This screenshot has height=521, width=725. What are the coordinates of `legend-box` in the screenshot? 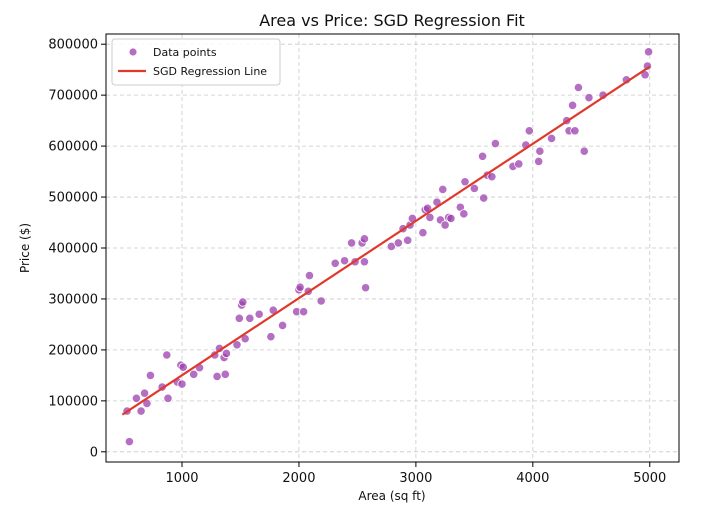 It's located at (196, 62).